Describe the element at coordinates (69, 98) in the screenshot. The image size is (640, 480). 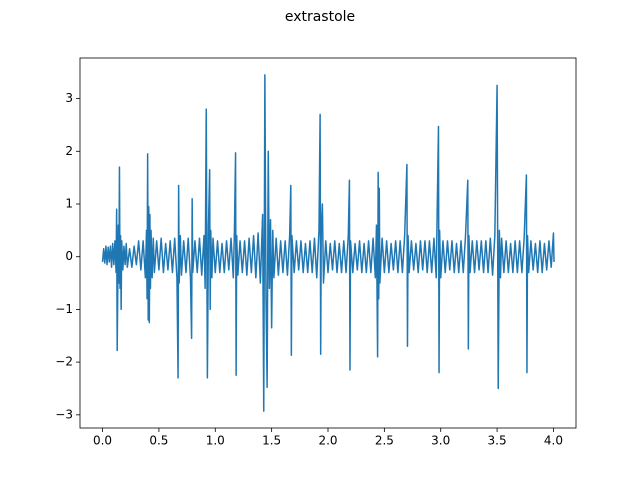
I see `y-tick-label: 3` at that location.